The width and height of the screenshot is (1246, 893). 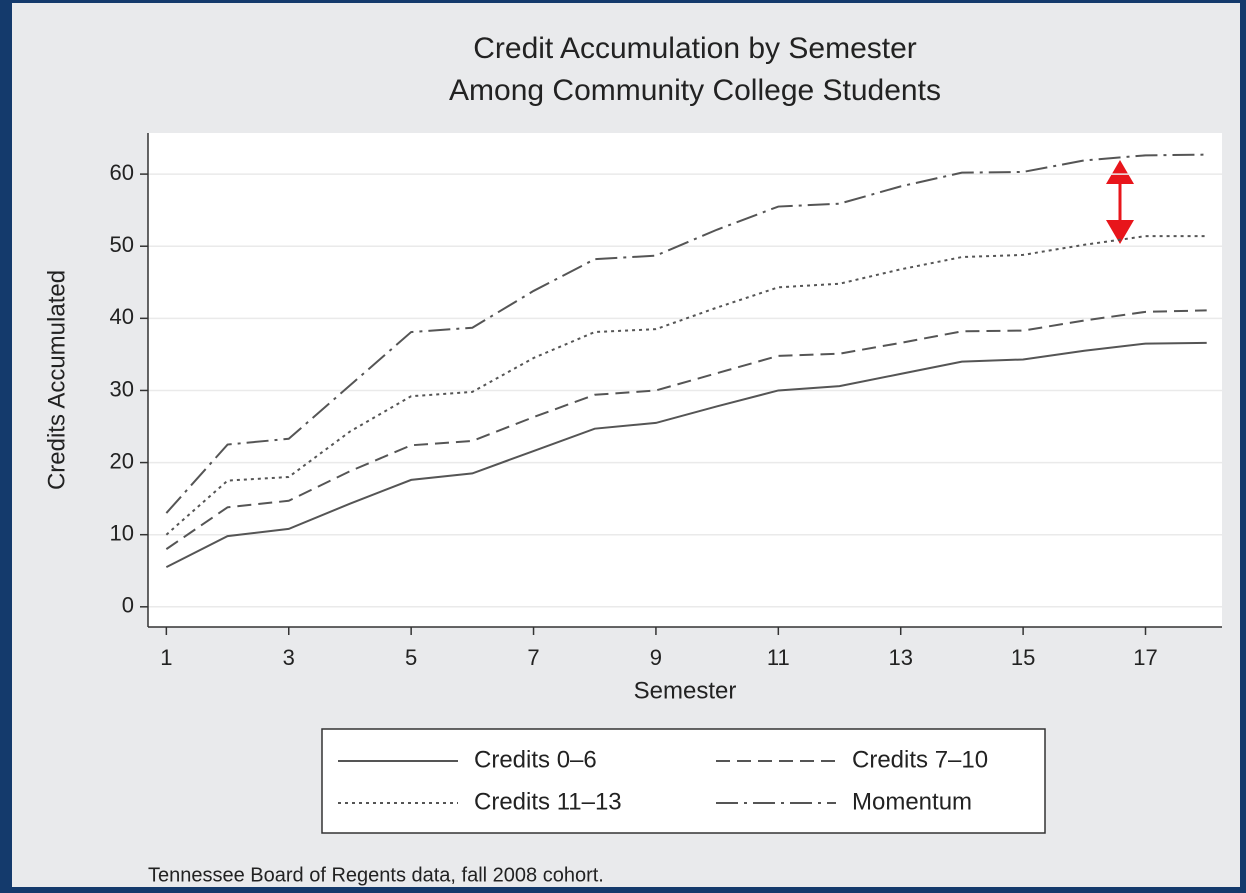 What do you see at coordinates (122, 388) in the screenshot?
I see `y-tick-label: 30` at bounding box center [122, 388].